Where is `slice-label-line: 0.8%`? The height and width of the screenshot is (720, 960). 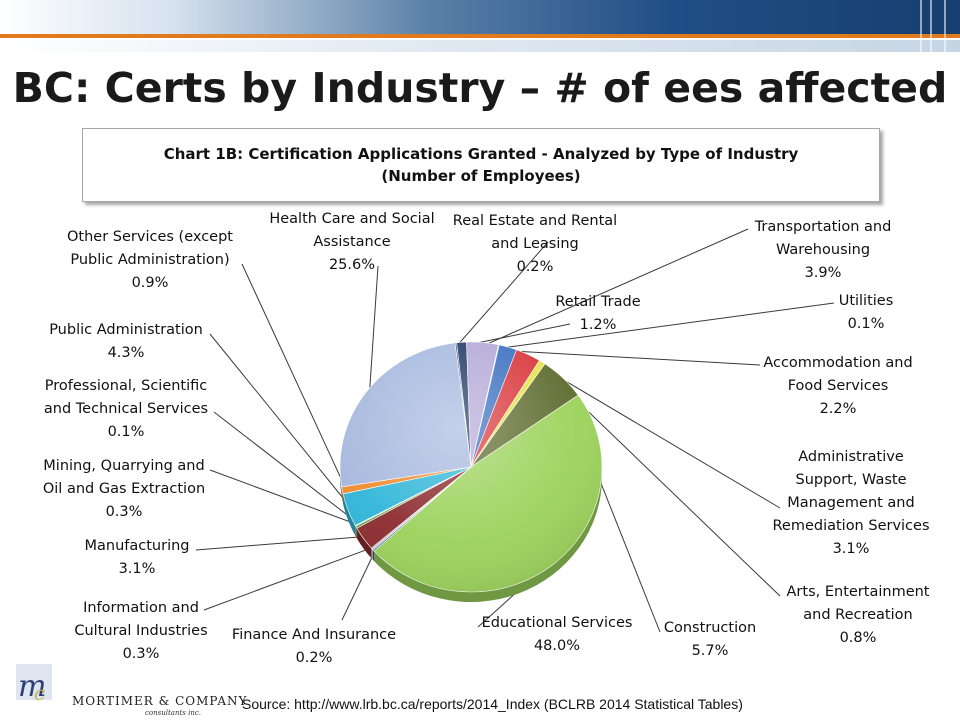
slice-label-line: 0.8% is located at coordinates (858, 638).